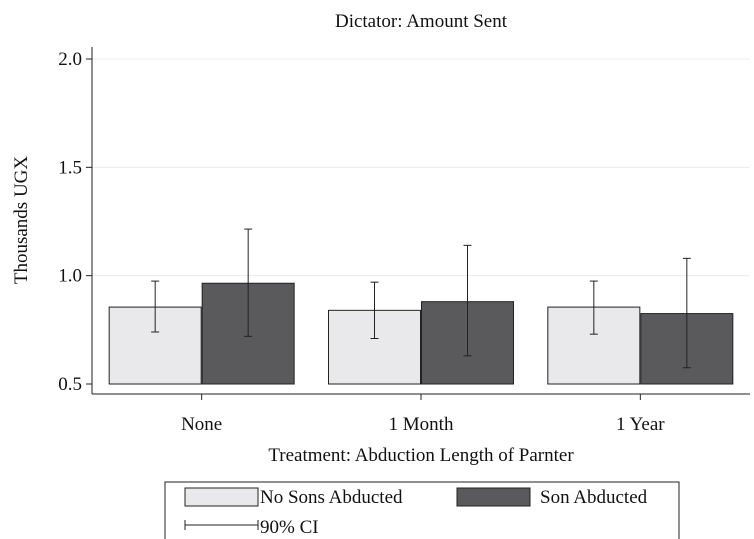  Describe the element at coordinates (422, 510) in the screenshot. I see `legend: No Sons Abducted Son Abducted 90% CI` at that location.